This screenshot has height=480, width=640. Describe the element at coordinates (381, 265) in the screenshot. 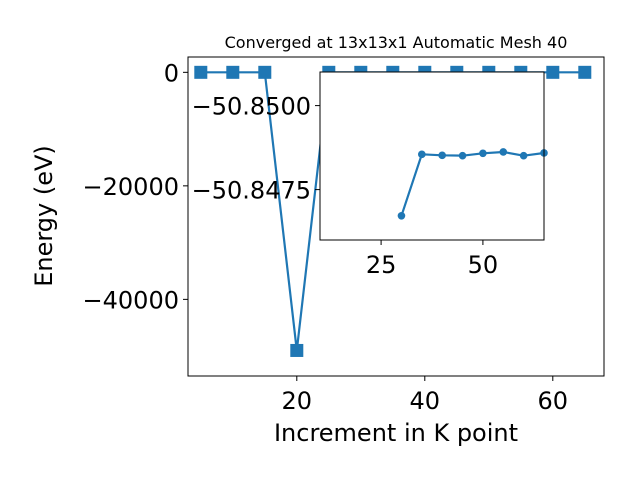

I see `inset-x-tick-label: 25` at that location.